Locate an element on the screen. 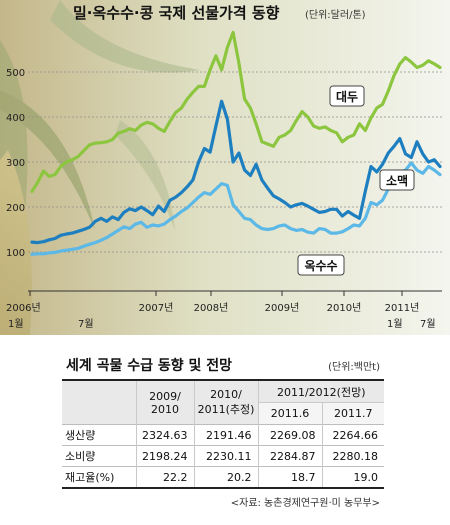 The height and width of the screenshot is (525, 450). table-top-rule is located at coordinates (223, 380).